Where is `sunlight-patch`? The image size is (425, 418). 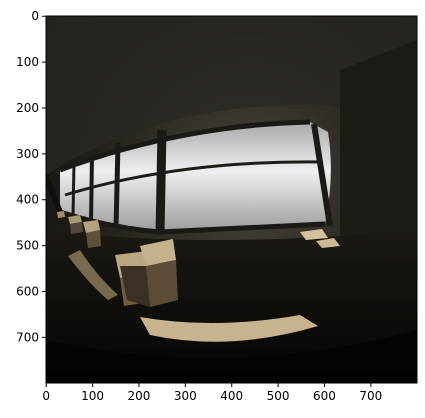
sunlight-patch is located at coordinates (229, 328).